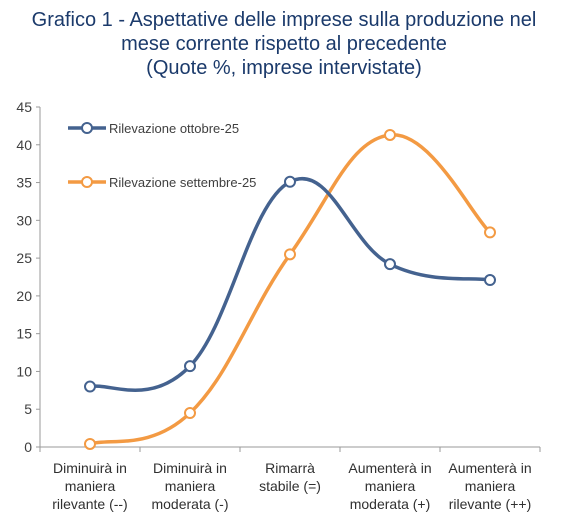 The height and width of the screenshot is (531, 568). I want to click on chart-subtitle: (Quote %, imprese intervistate), so click(284, 68).